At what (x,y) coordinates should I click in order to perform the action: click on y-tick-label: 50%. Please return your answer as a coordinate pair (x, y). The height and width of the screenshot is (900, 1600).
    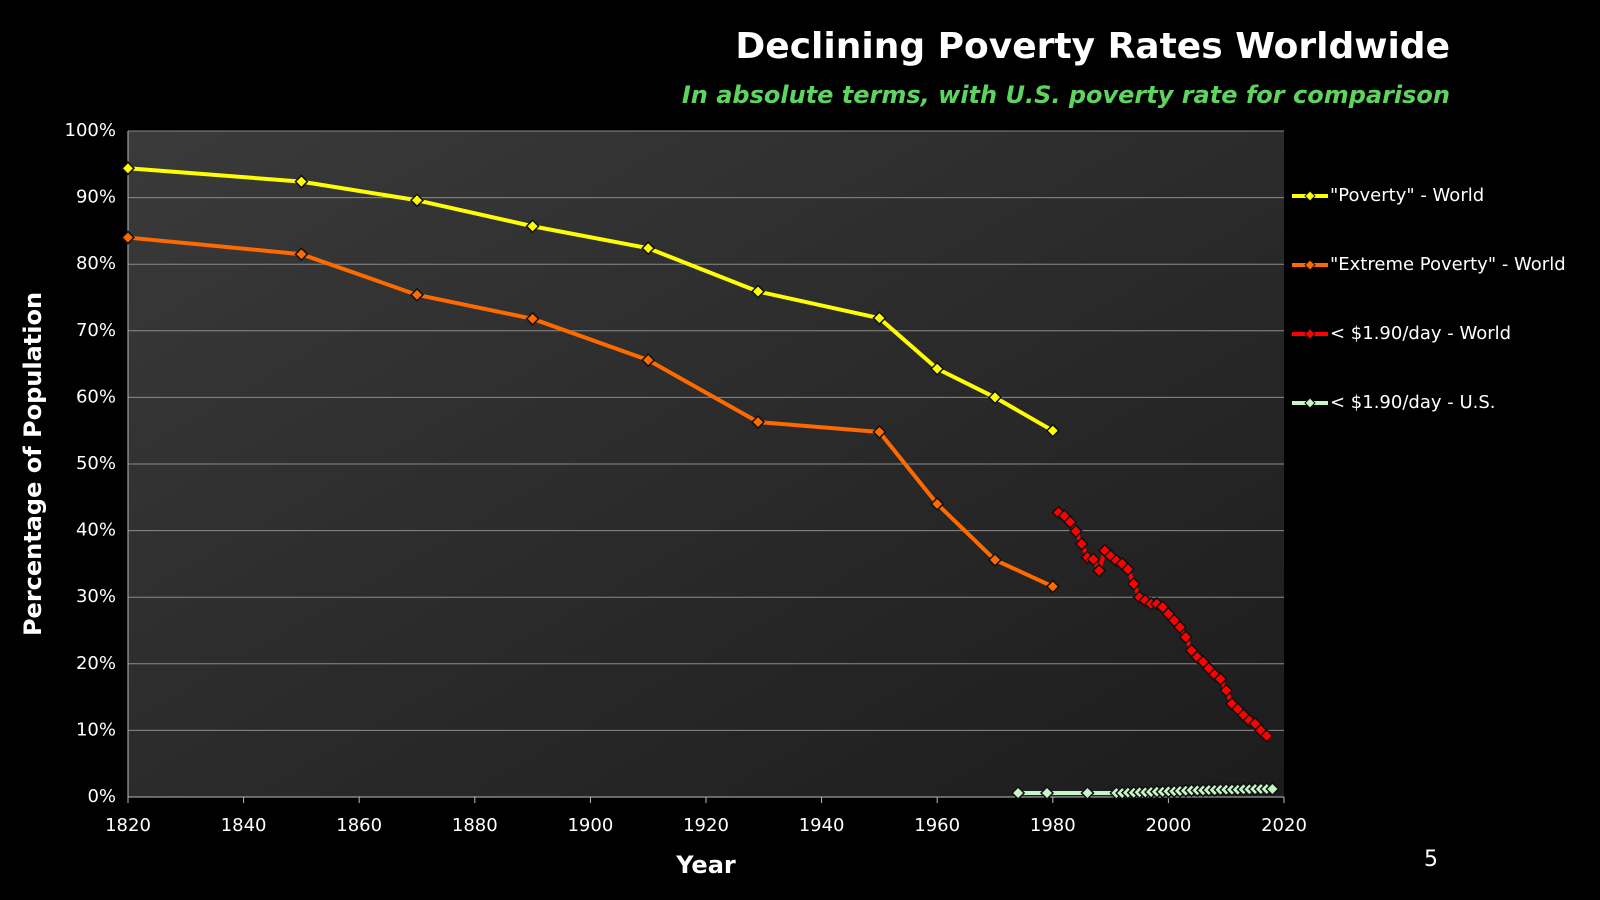
    Looking at the image, I should click on (96, 463).